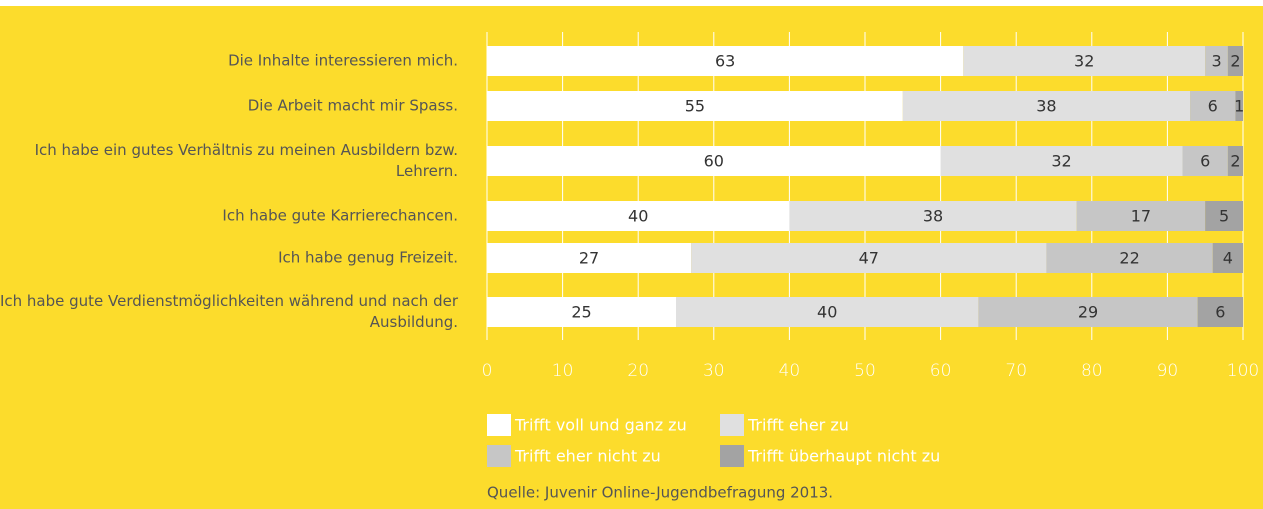  I want to click on value-label: 55, so click(695, 106).